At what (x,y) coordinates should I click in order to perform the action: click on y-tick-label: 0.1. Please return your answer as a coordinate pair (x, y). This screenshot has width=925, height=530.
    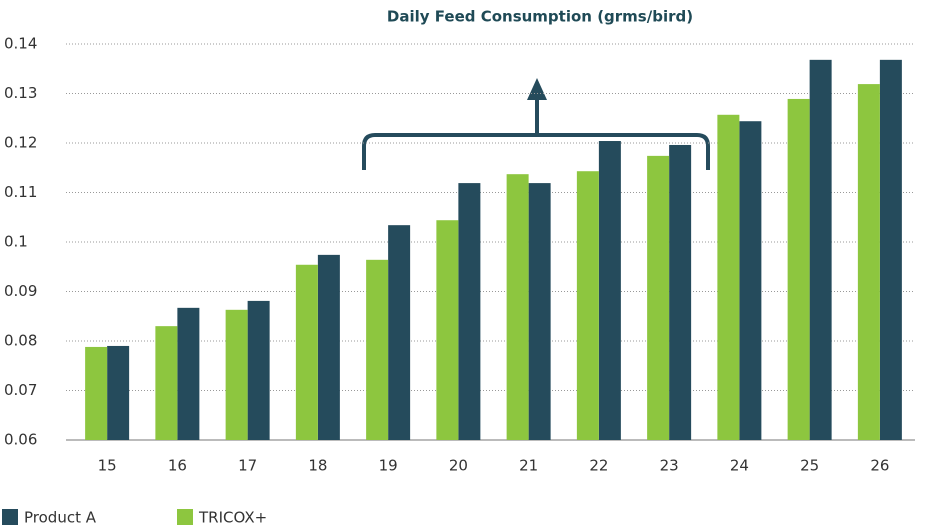
    Looking at the image, I should click on (16, 242).